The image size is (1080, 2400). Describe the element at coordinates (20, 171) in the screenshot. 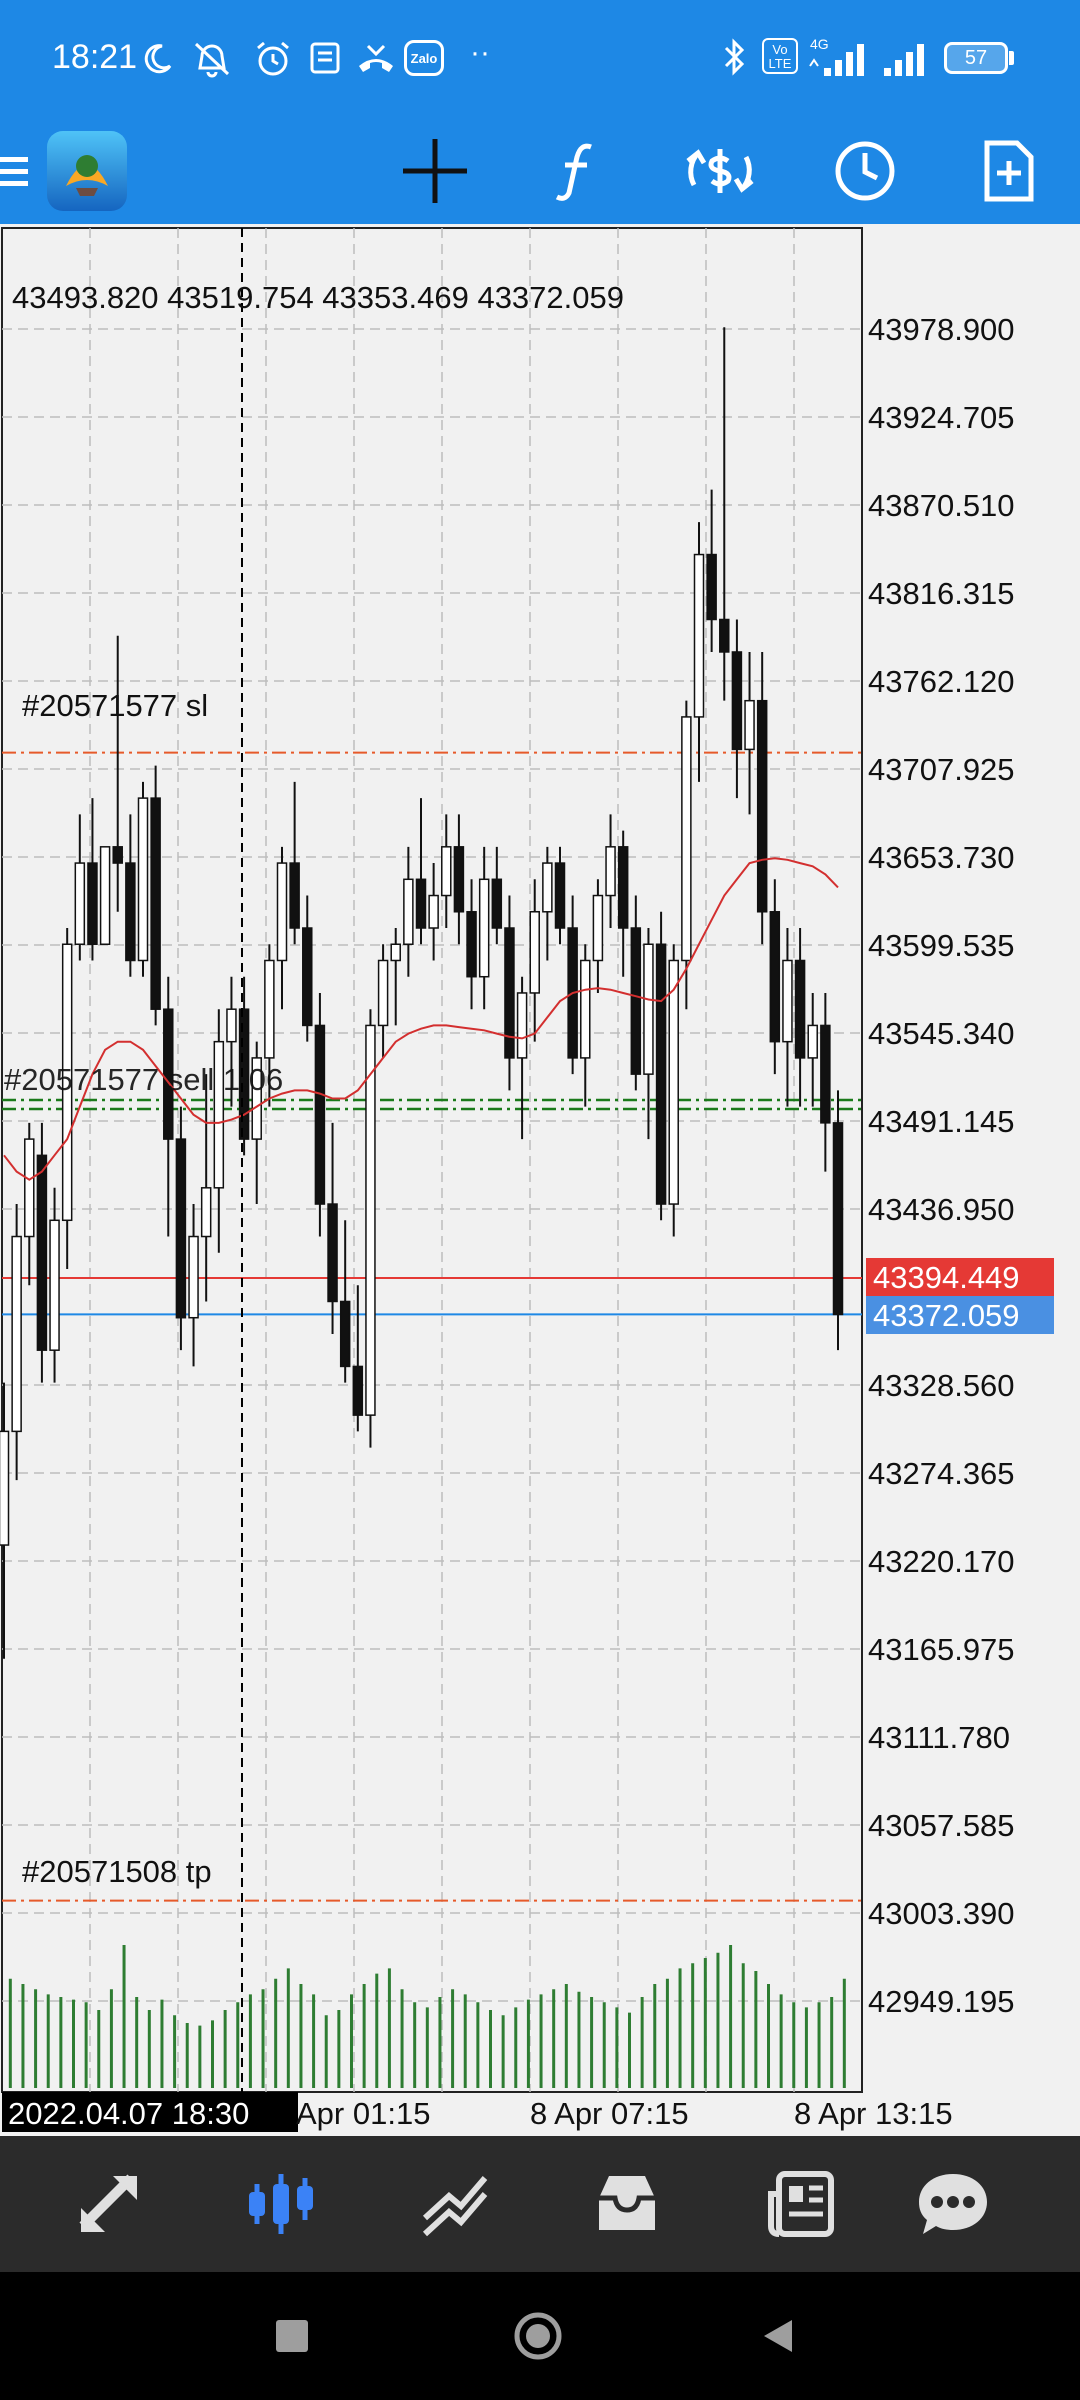

I see `menu-button` at that location.